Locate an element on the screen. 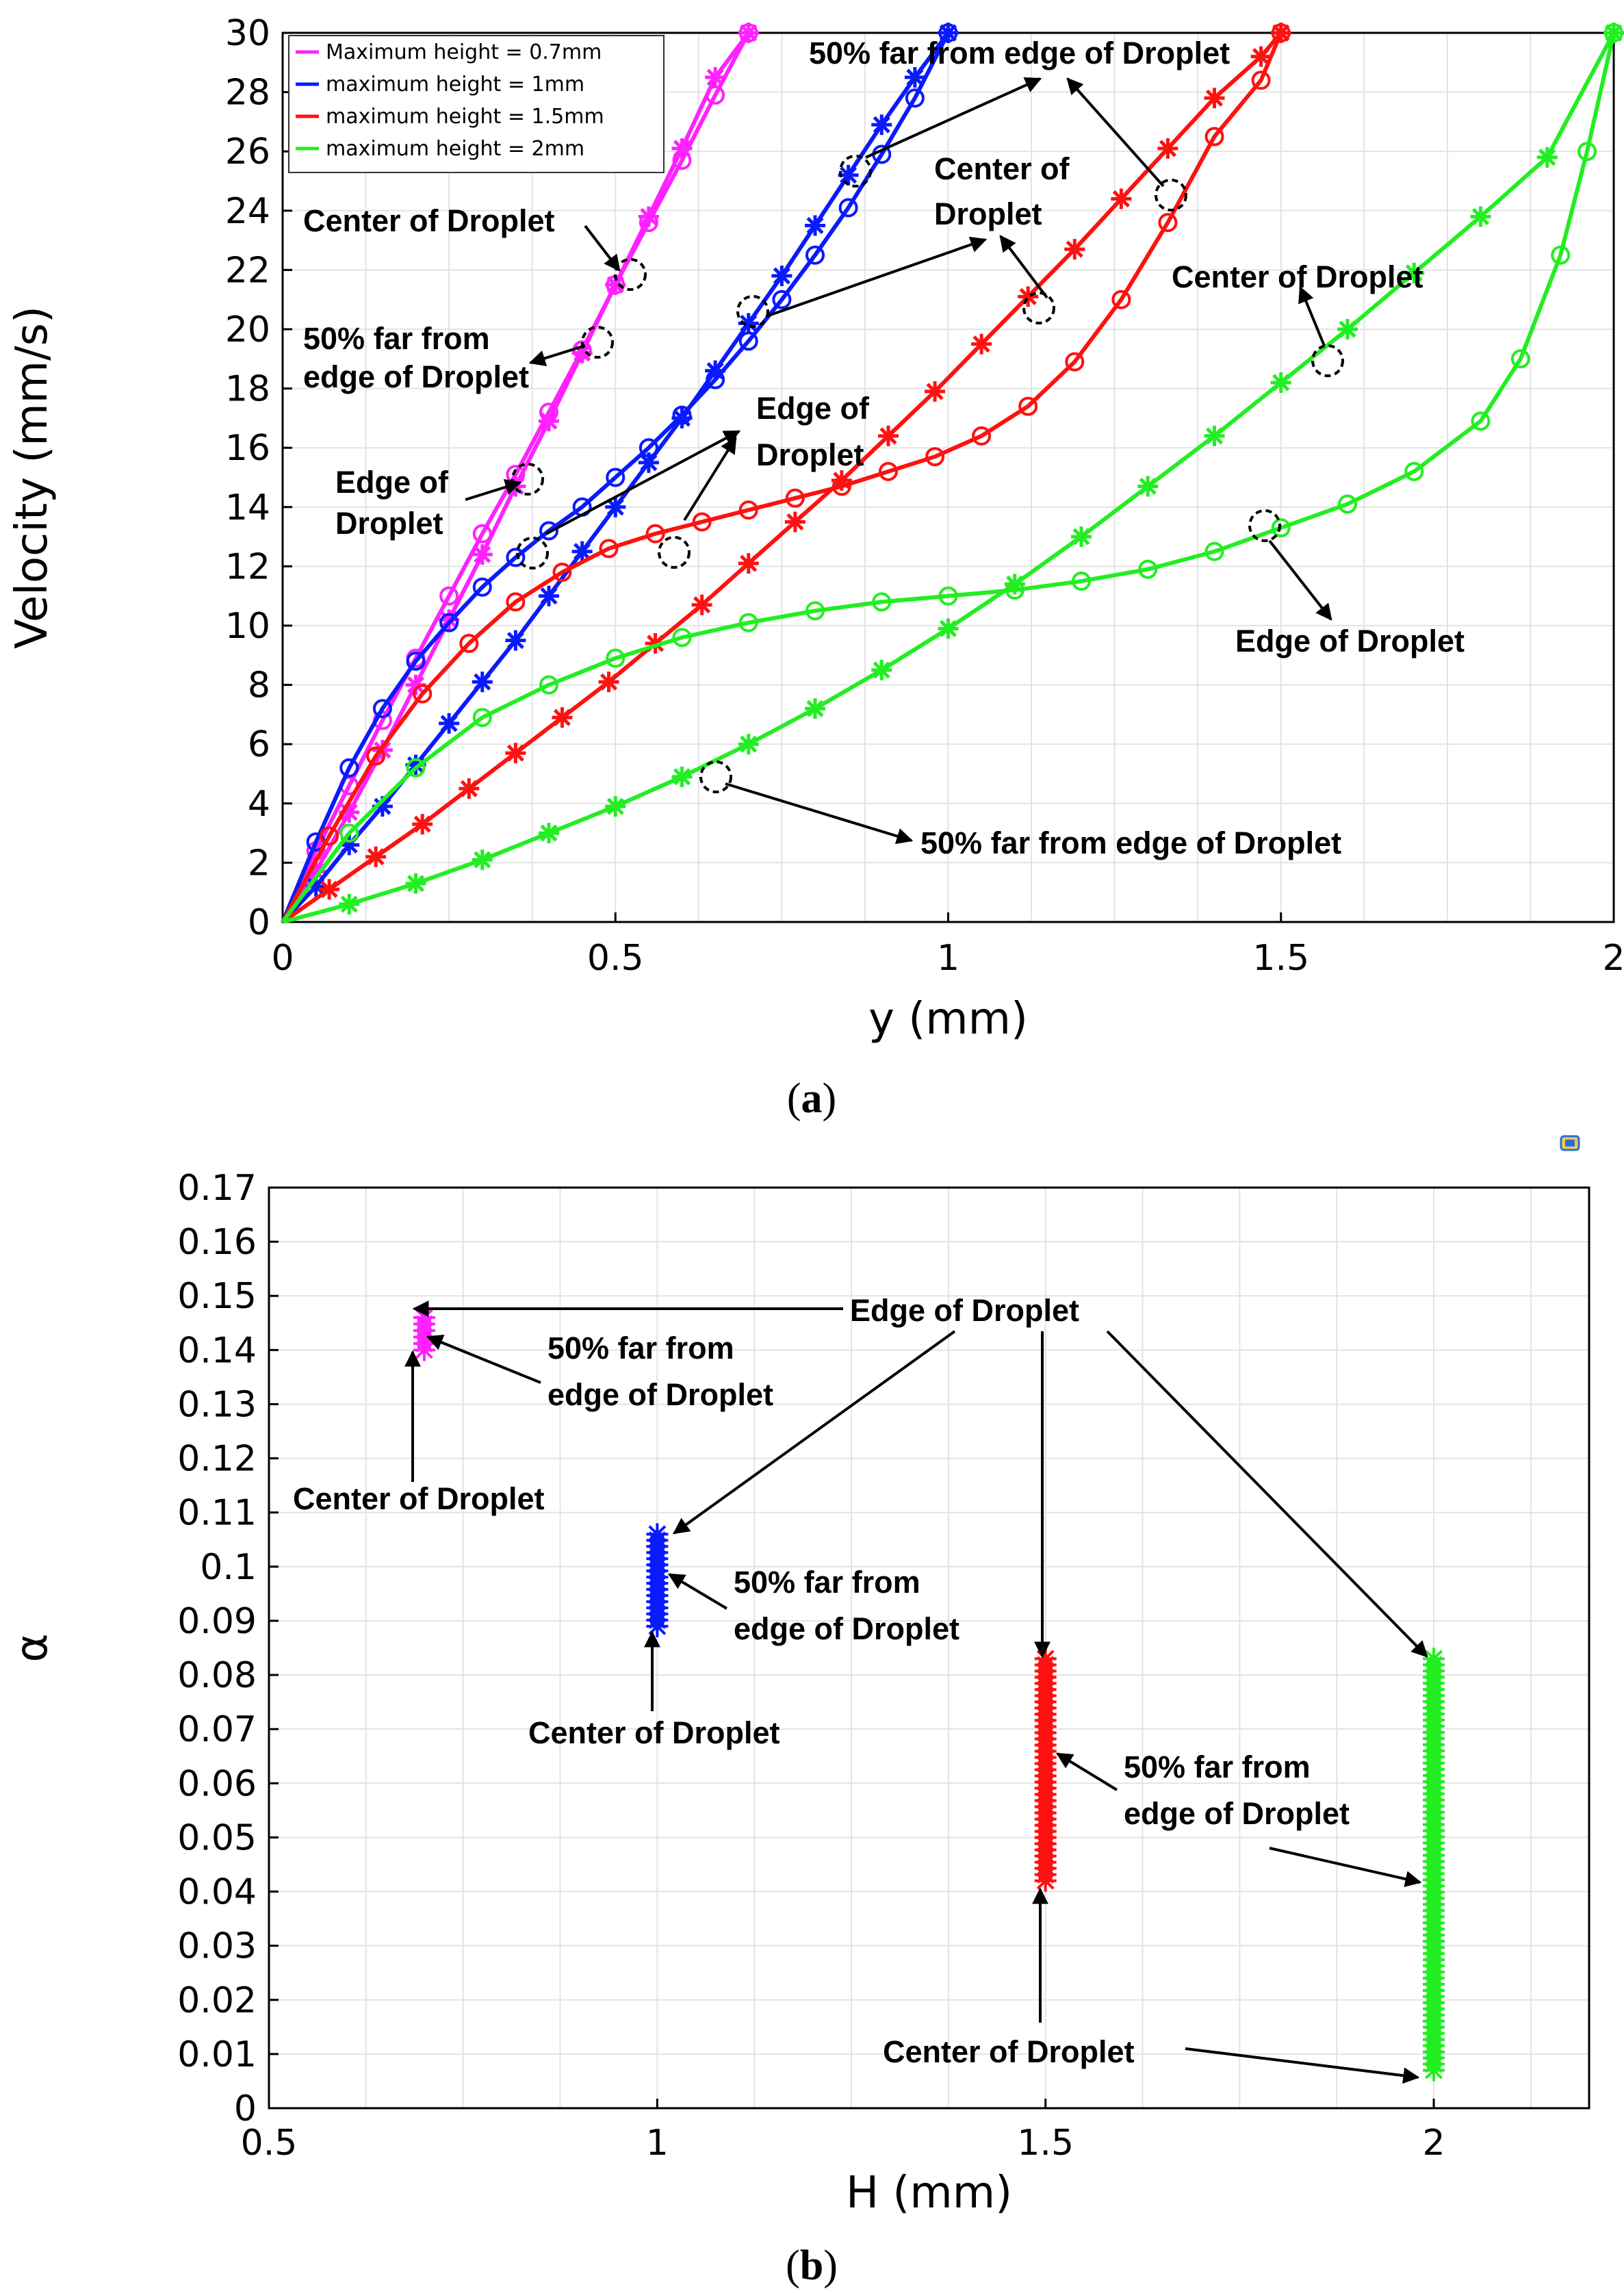 The width and height of the screenshot is (1624, 2293). legend-label: maximum height = 2mm is located at coordinates (455, 149).